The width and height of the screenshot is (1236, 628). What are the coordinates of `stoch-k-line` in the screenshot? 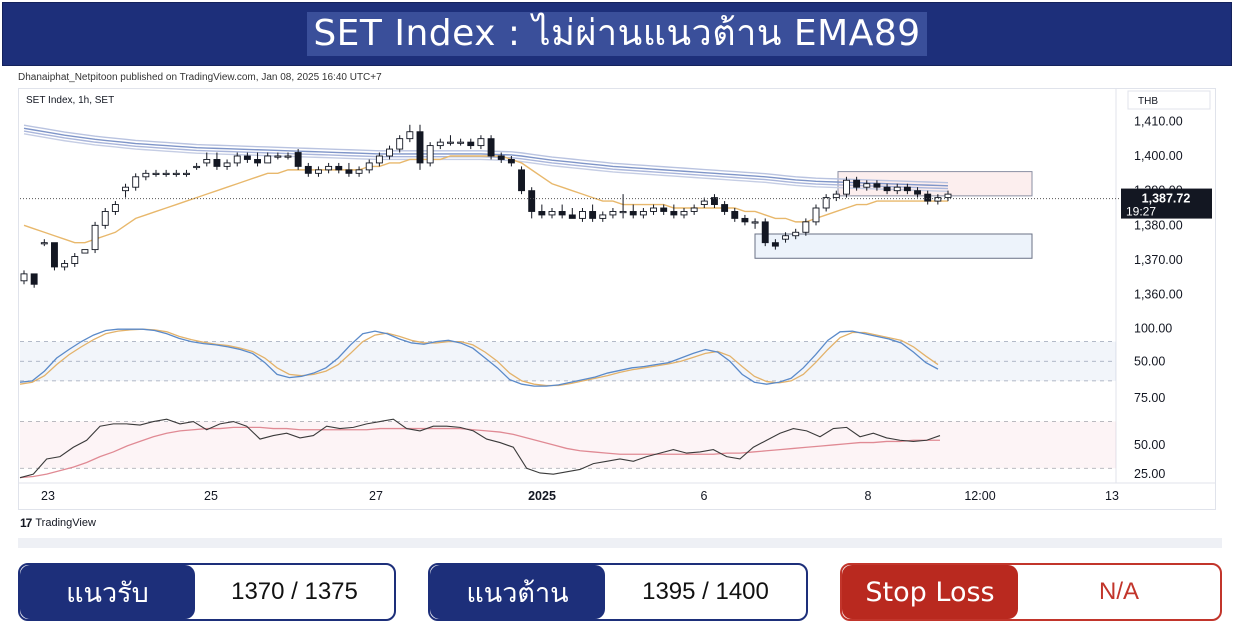 It's located at (479, 357).